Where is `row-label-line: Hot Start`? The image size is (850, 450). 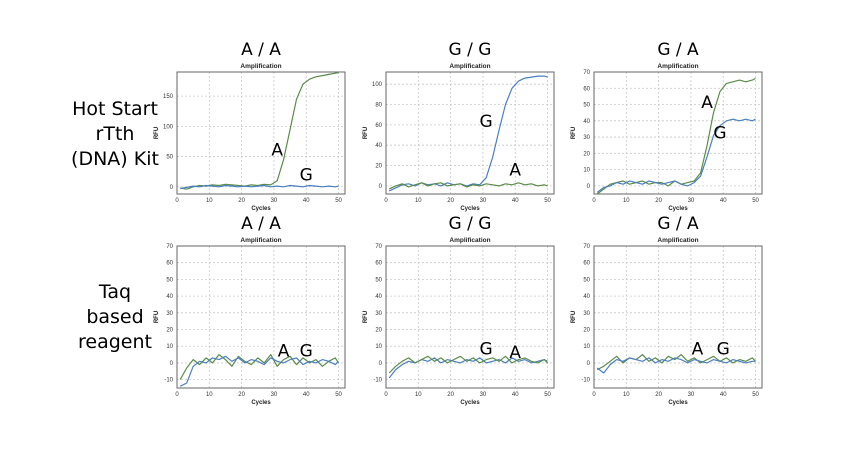
row-label-line: Hot Start is located at coordinates (115, 109).